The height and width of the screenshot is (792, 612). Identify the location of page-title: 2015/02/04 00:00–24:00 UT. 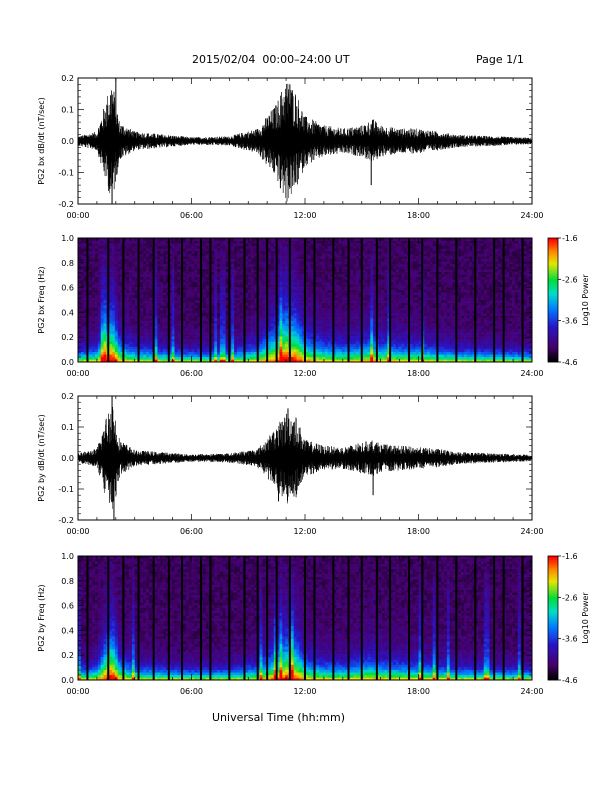
(271, 59).